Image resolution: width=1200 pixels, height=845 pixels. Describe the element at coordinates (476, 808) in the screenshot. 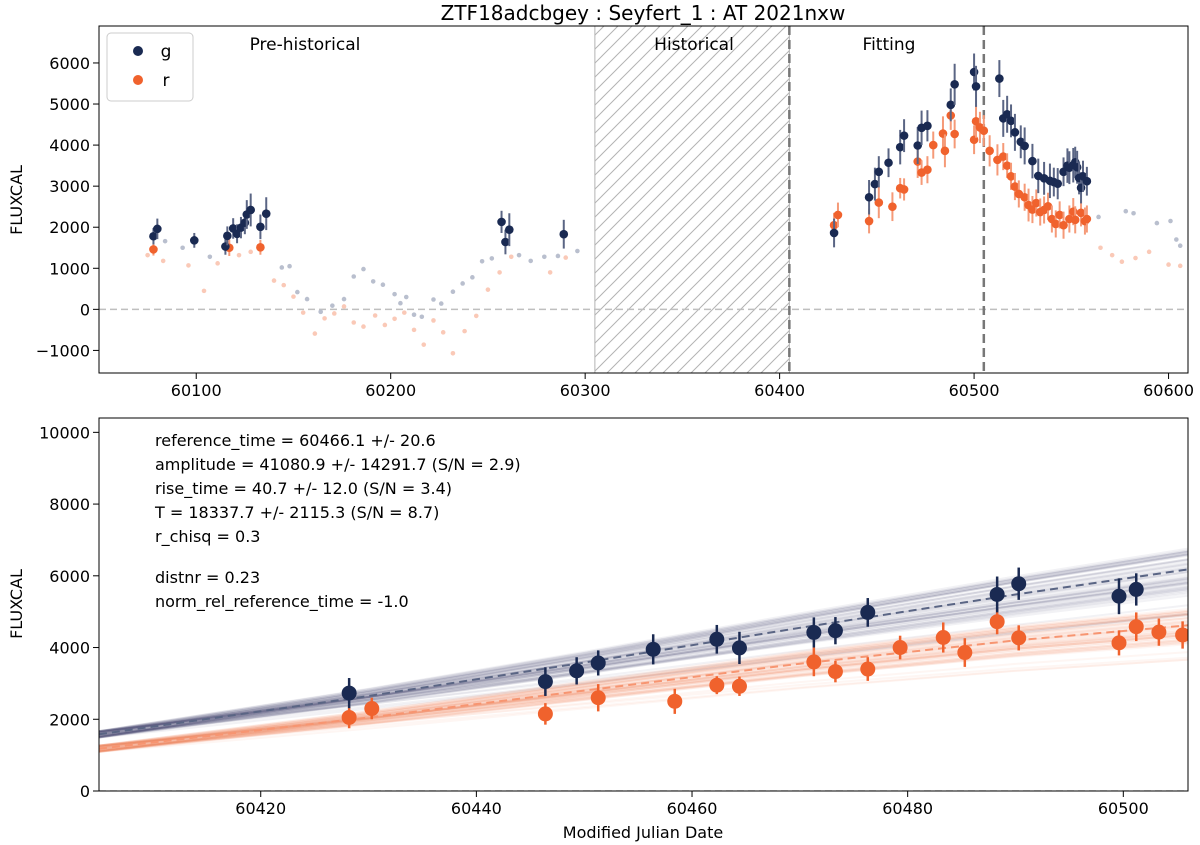

I see `x-tick-label: 60440` at that location.